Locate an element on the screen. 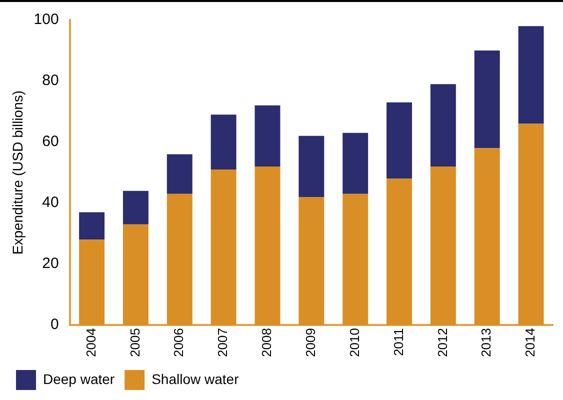  x-tick-label: 2007 is located at coordinates (222, 342).